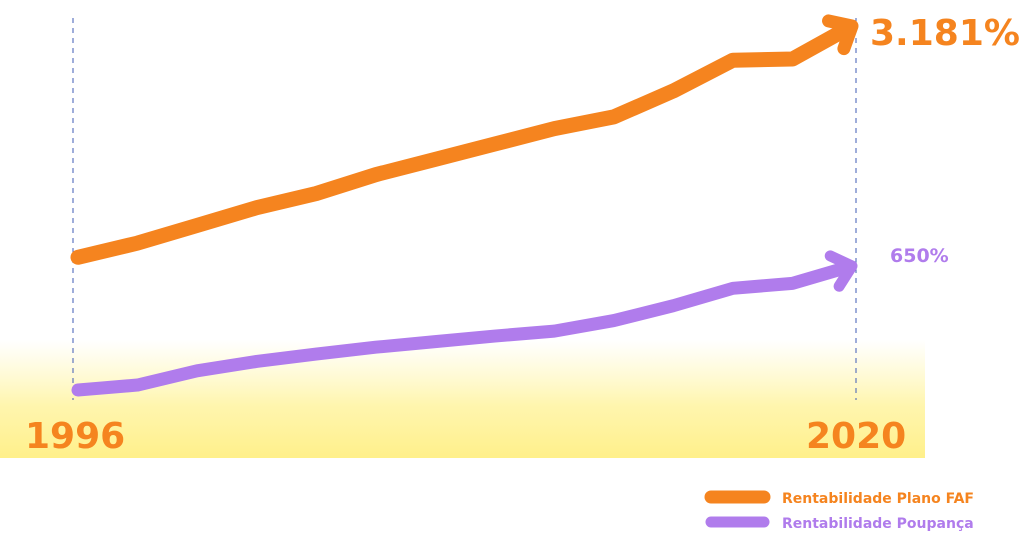 The height and width of the screenshot is (535, 1024). What do you see at coordinates (945, 33) in the screenshot?
I see `series-faf-end-label: 3.181%` at bounding box center [945, 33].